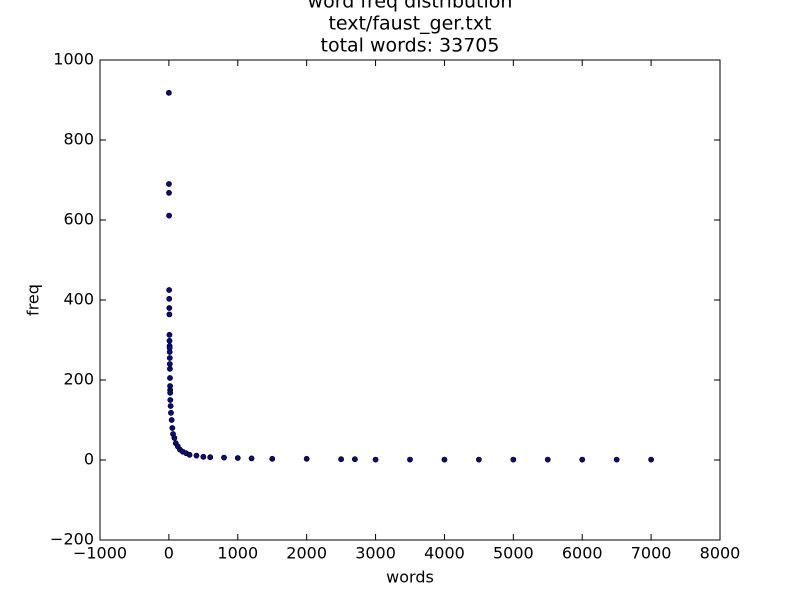 Image resolution: width=800 pixels, height=600 pixels. What do you see at coordinates (78, 139) in the screenshot?
I see `y-tick-label: 800` at bounding box center [78, 139].